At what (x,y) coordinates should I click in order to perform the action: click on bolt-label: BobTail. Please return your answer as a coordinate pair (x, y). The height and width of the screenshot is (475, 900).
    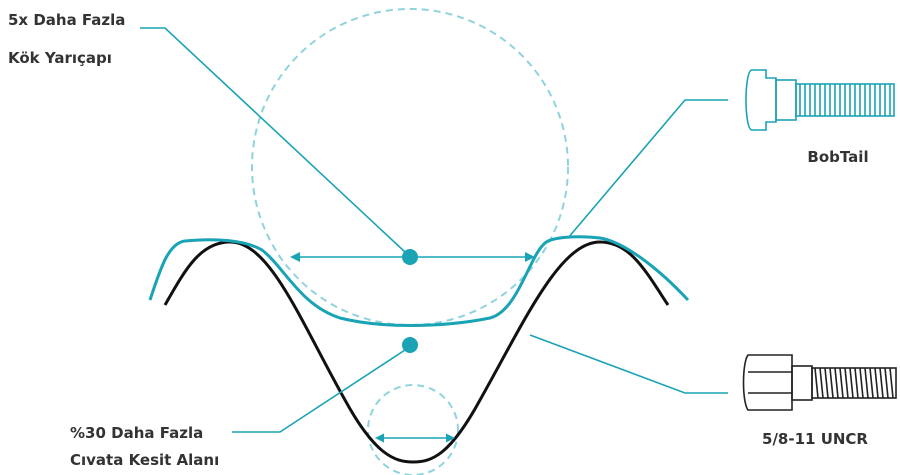
    Looking at the image, I should click on (837, 157).